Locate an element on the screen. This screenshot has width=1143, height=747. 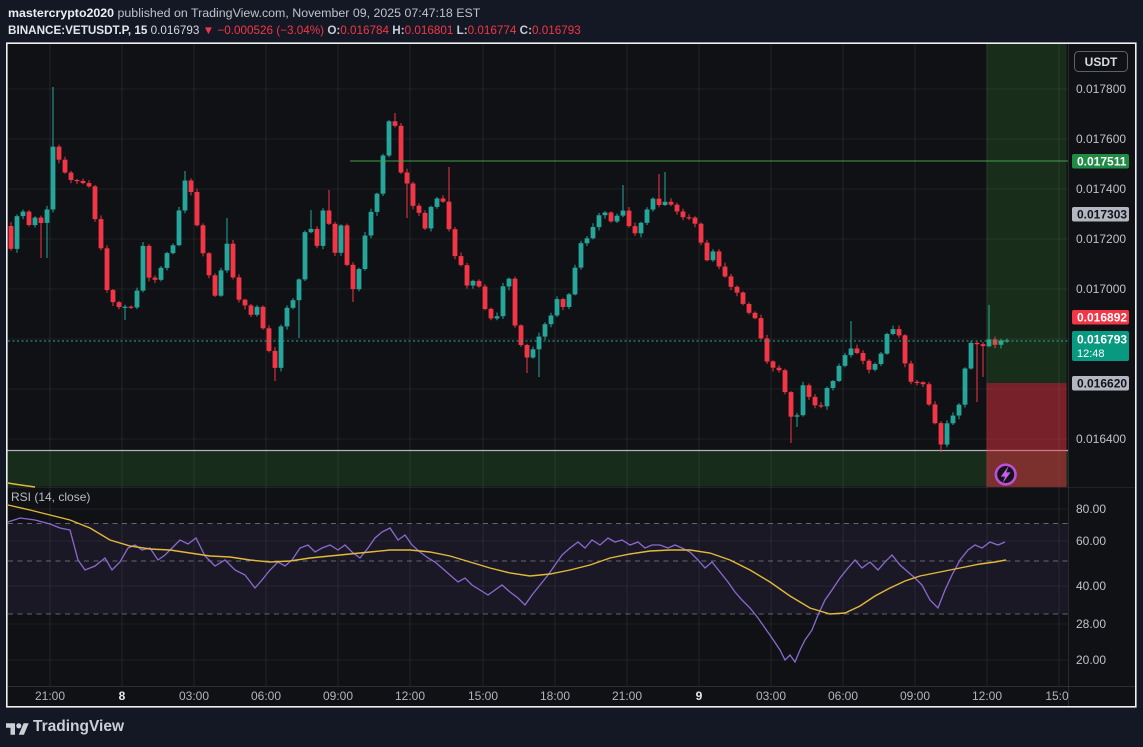
svg-text: 12:48 is located at coordinates (1091, 354).